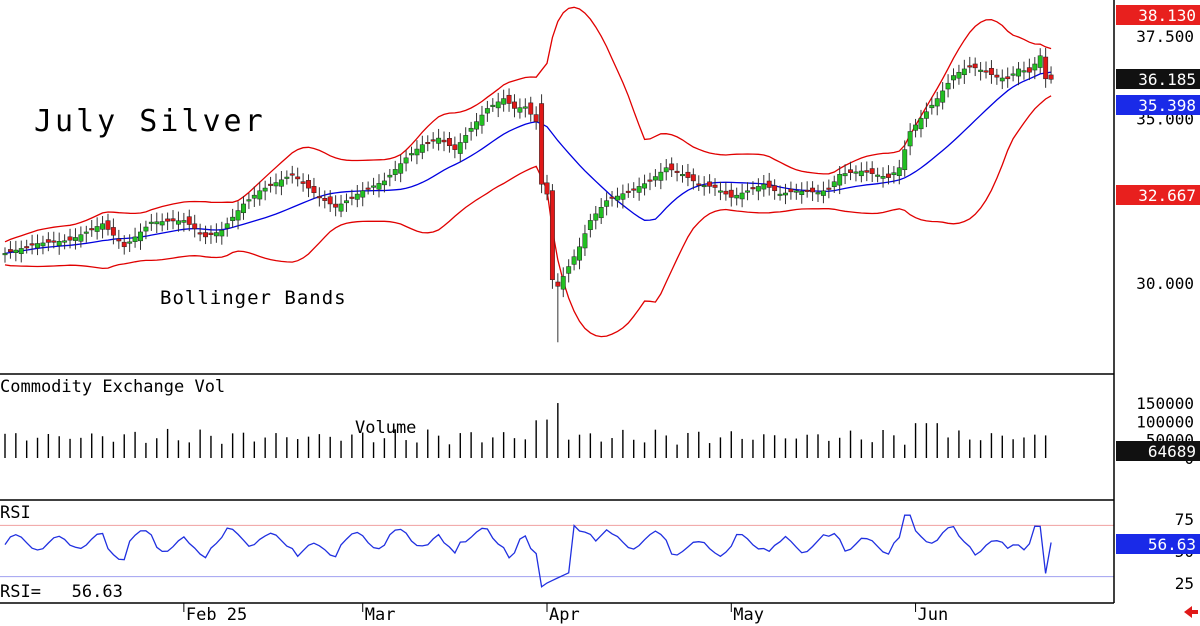  What do you see at coordinates (1167, 15) in the screenshot?
I see `svg-text: 38.130` at bounding box center [1167, 15].